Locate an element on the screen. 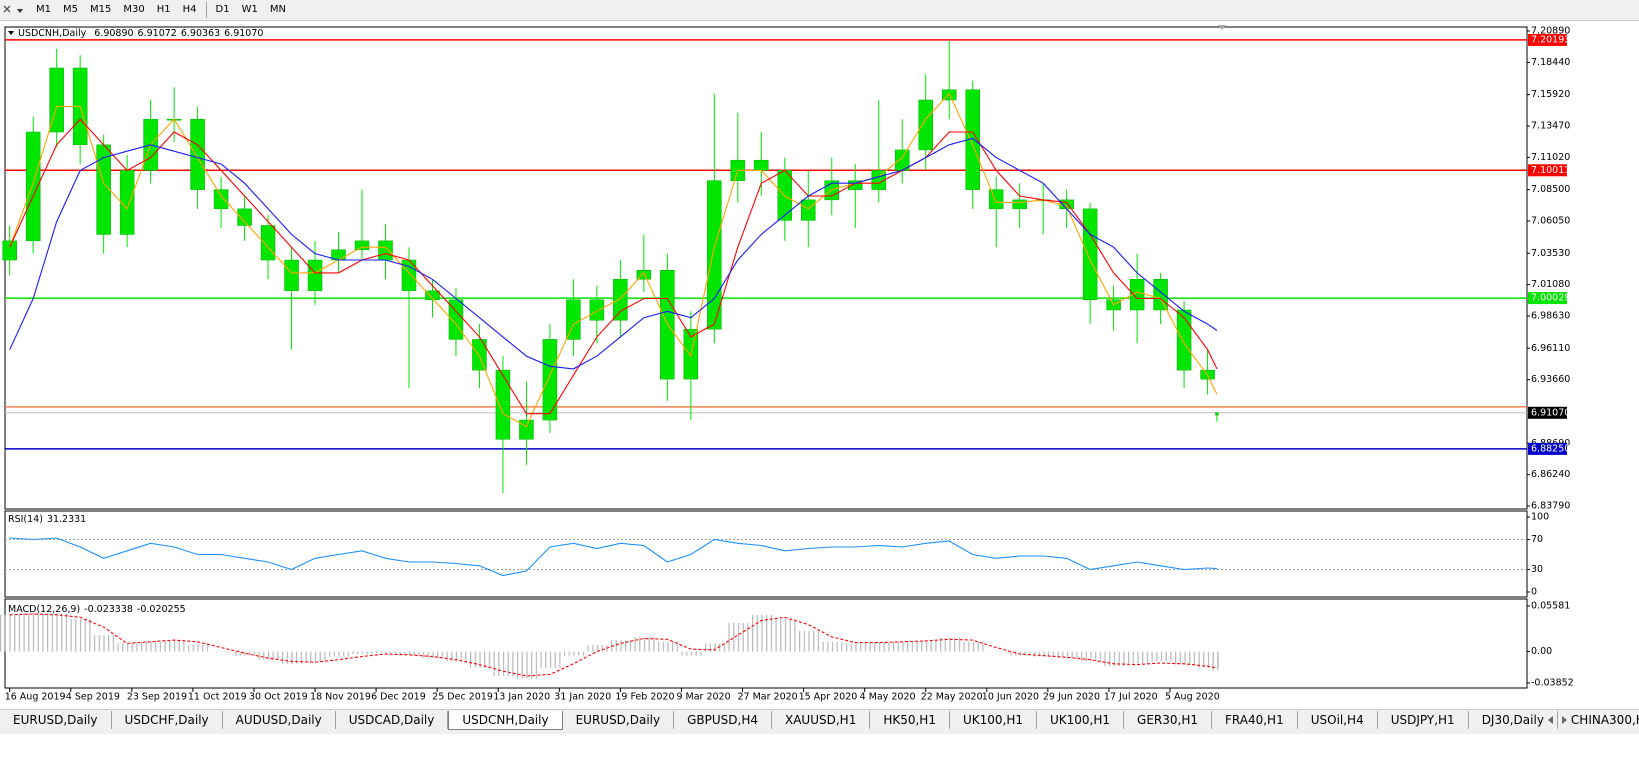  level-label: 7.20193 is located at coordinates (1550, 39).